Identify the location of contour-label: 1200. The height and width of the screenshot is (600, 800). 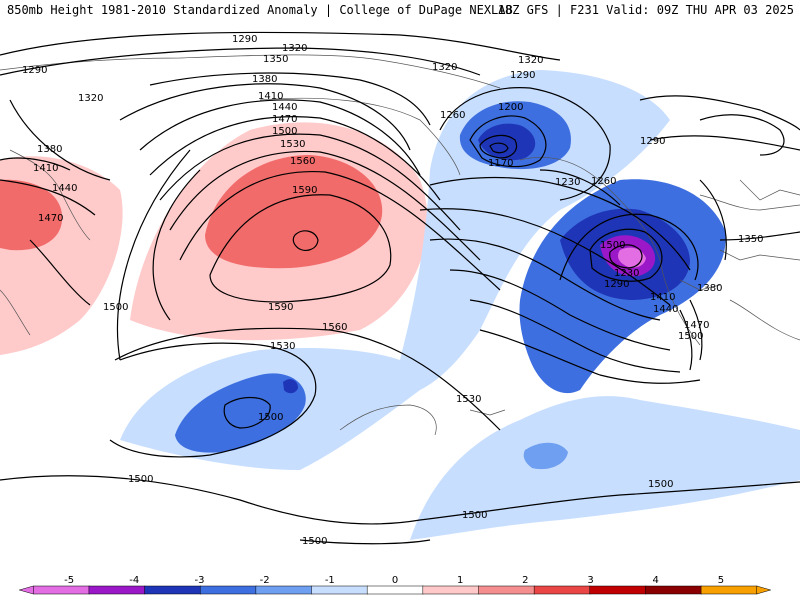
(510, 107).